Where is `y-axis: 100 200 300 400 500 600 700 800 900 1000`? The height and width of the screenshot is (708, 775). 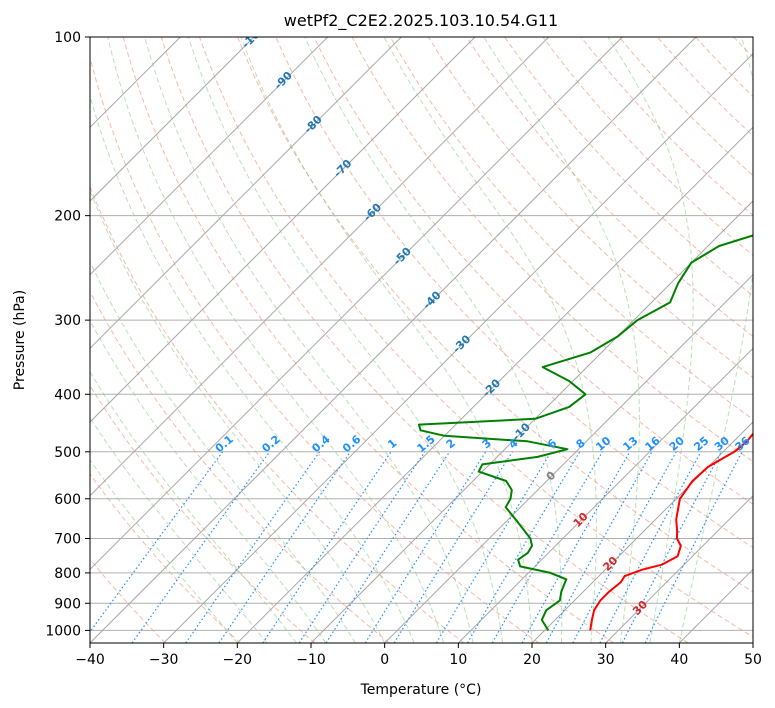 y-axis: 100 200 300 400 500 600 700 800 900 1000 is located at coordinates (67, 334).